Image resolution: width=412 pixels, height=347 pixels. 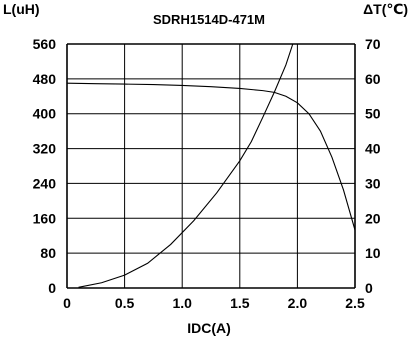 What do you see at coordinates (355, 303) in the screenshot?
I see `x-tick-label: 2.5` at bounding box center [355, 303].